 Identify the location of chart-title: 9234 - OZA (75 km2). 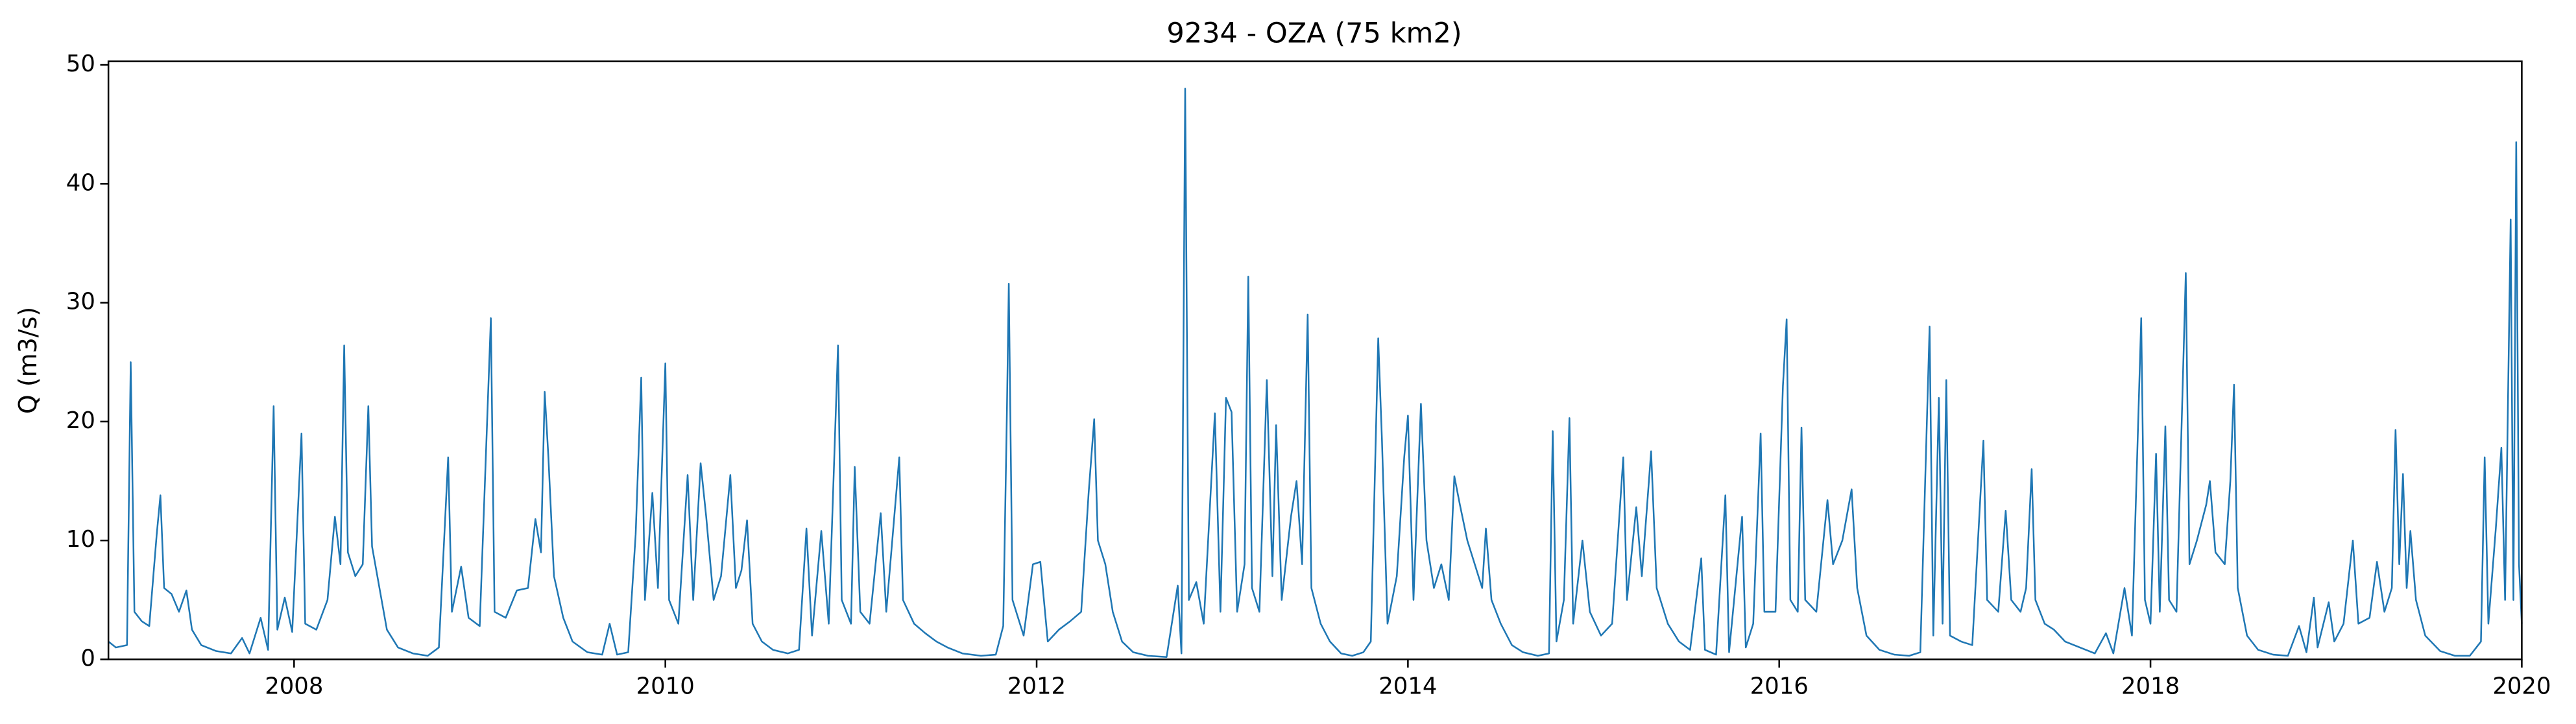
(1314, 34).